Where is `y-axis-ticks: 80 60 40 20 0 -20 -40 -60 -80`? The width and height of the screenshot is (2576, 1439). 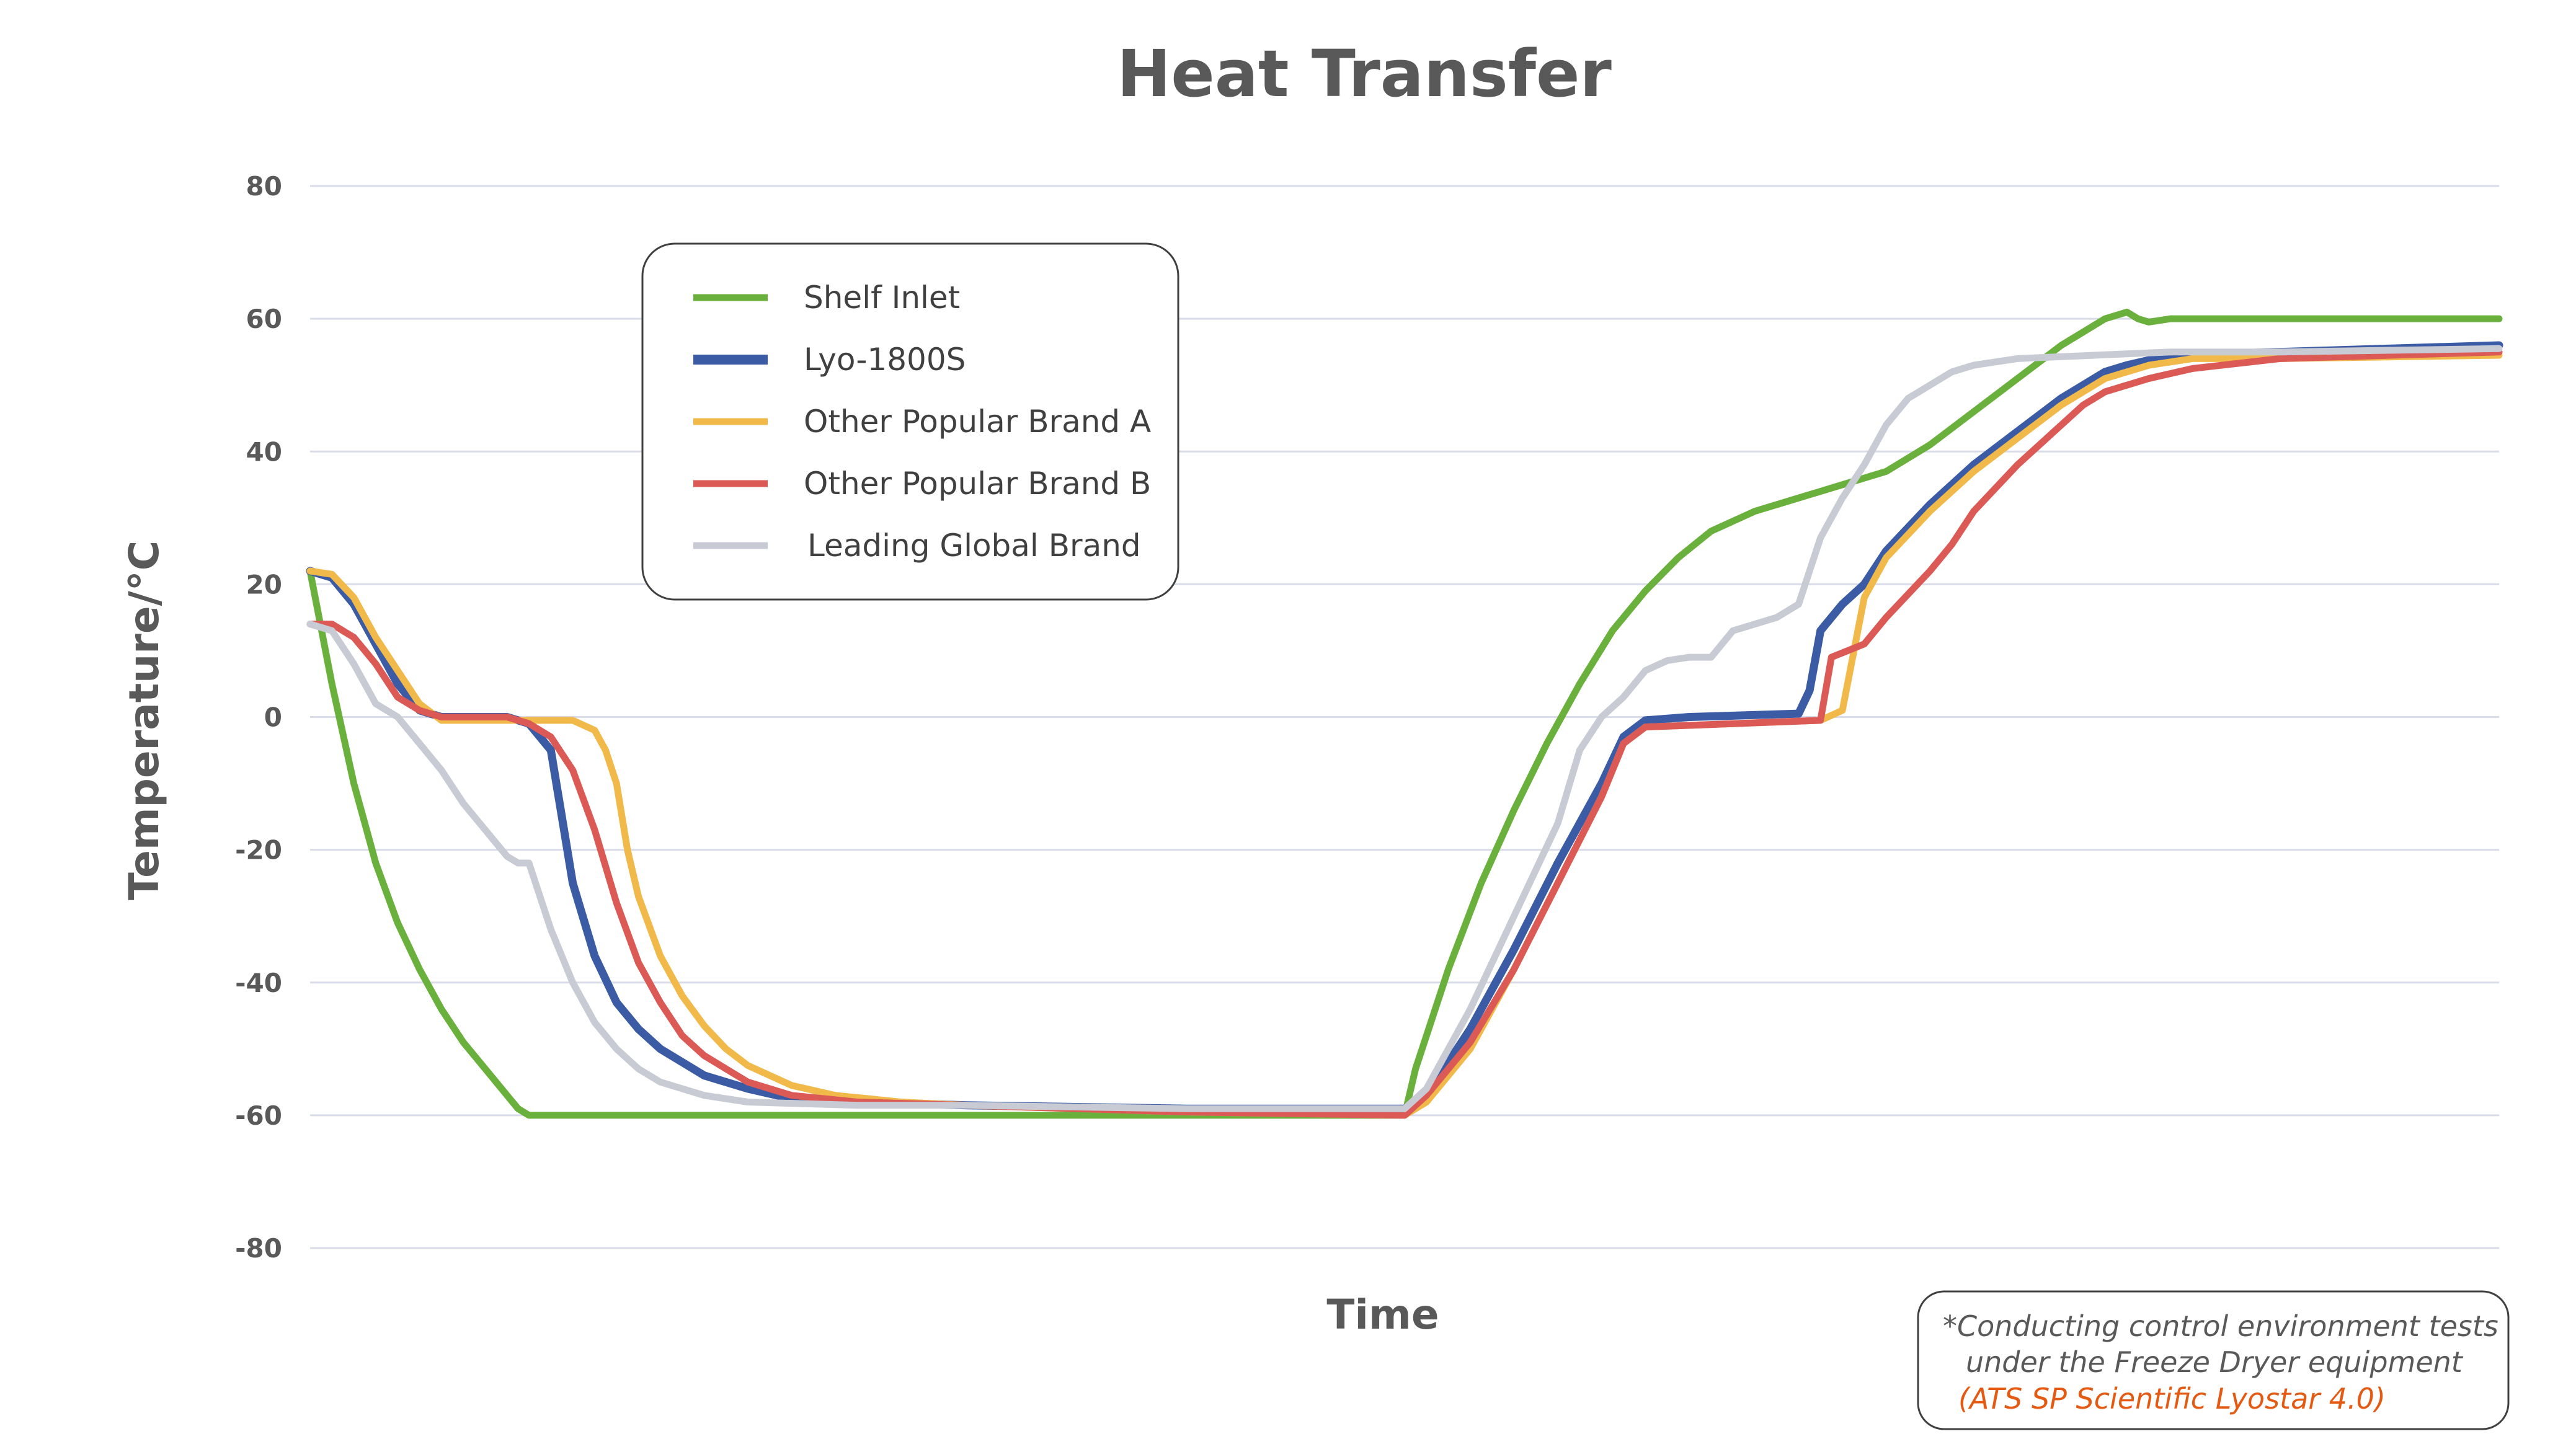
y-axis-ticks: 80 60 40 20 0 -20 -40 -60 -80 is located at coordinates (258, 717).